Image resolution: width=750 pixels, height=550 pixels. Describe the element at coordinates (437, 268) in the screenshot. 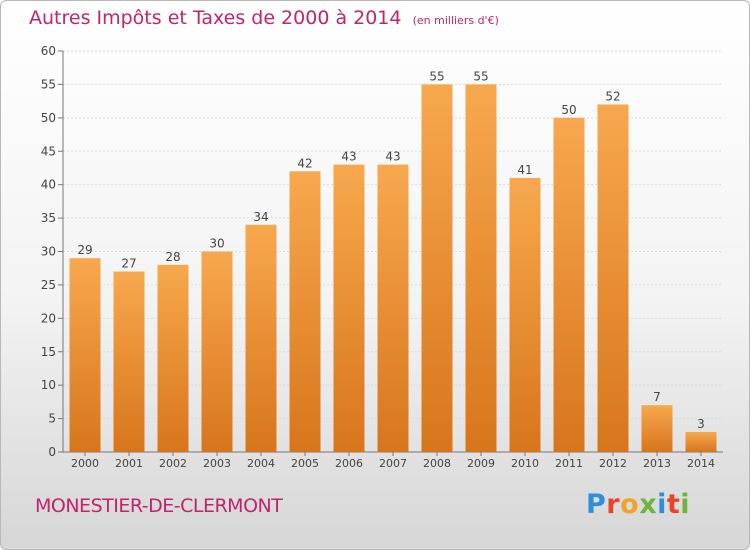

I see `bar-2008` at that location.